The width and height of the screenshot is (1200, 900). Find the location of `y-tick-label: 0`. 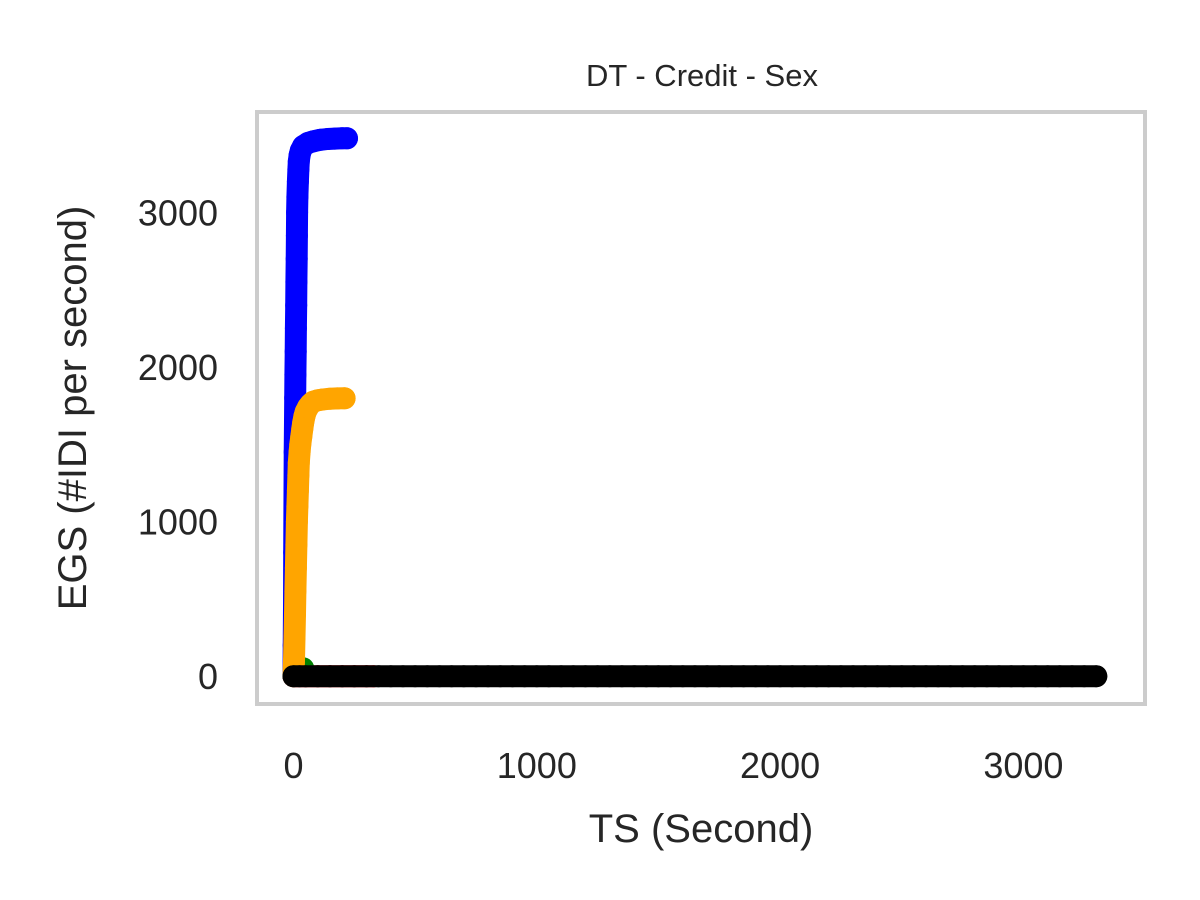

y-tick-label: 0 is located at coordinates (208, 676).